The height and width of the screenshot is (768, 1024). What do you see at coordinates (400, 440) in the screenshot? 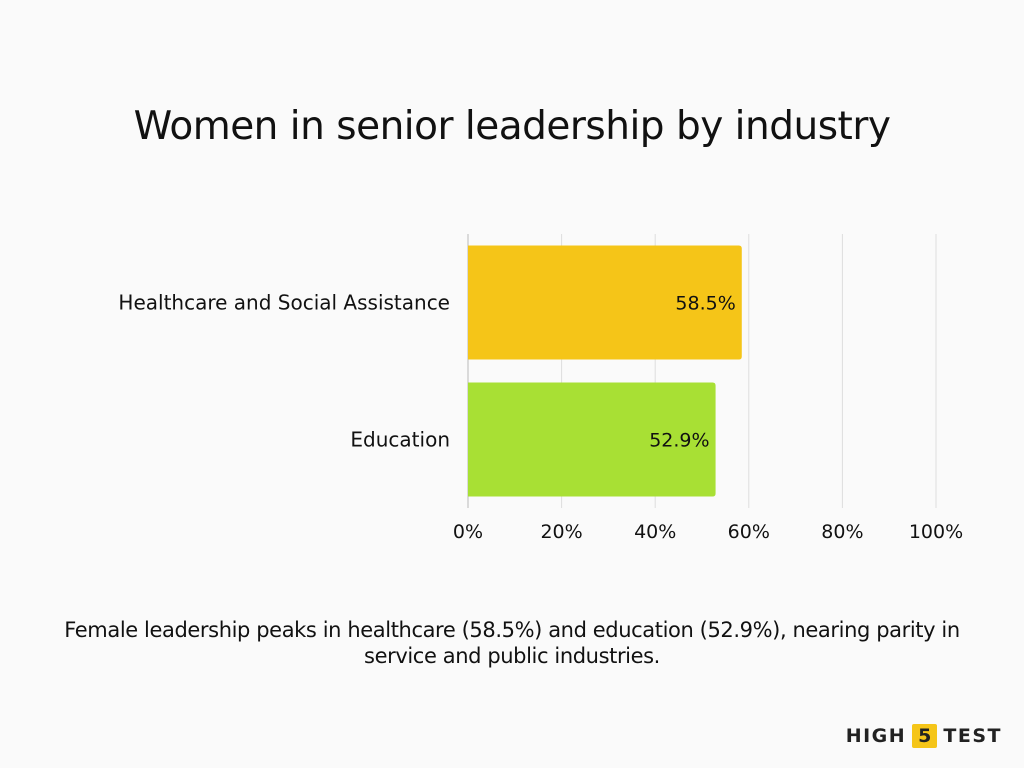
I see `category-label: Education` at bounding box center [400, 440].